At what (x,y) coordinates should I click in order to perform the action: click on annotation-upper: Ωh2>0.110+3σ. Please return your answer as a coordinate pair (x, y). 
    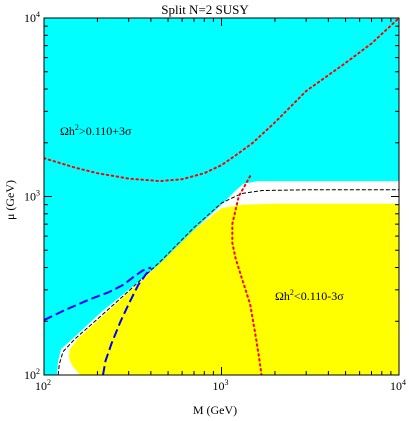
    Looking at the image, I should click on (96, 130).